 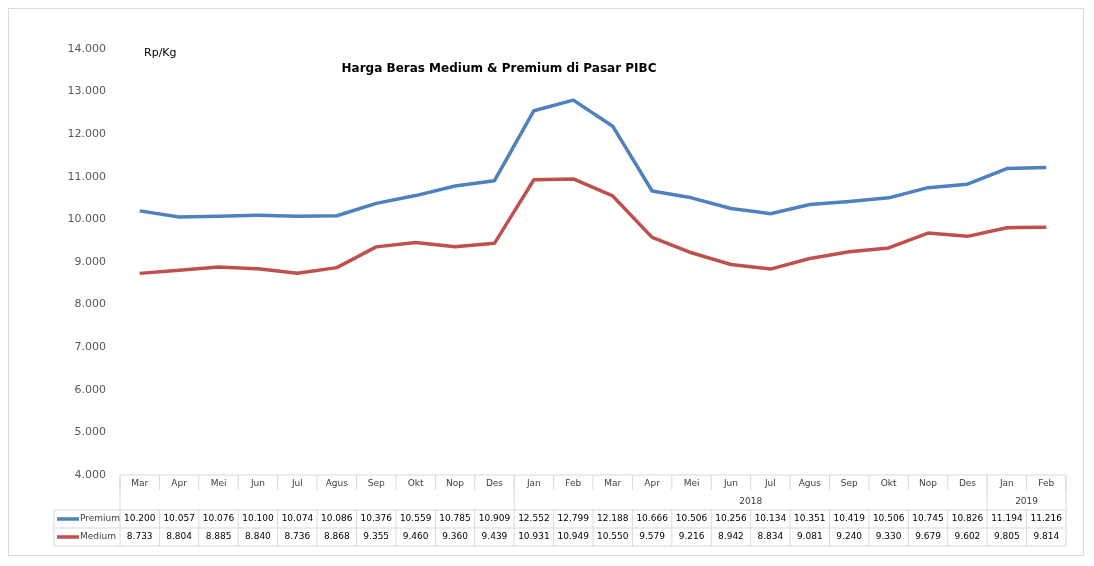 I want to click on y-tick-label: 13.000, so click(x=86, y=91).